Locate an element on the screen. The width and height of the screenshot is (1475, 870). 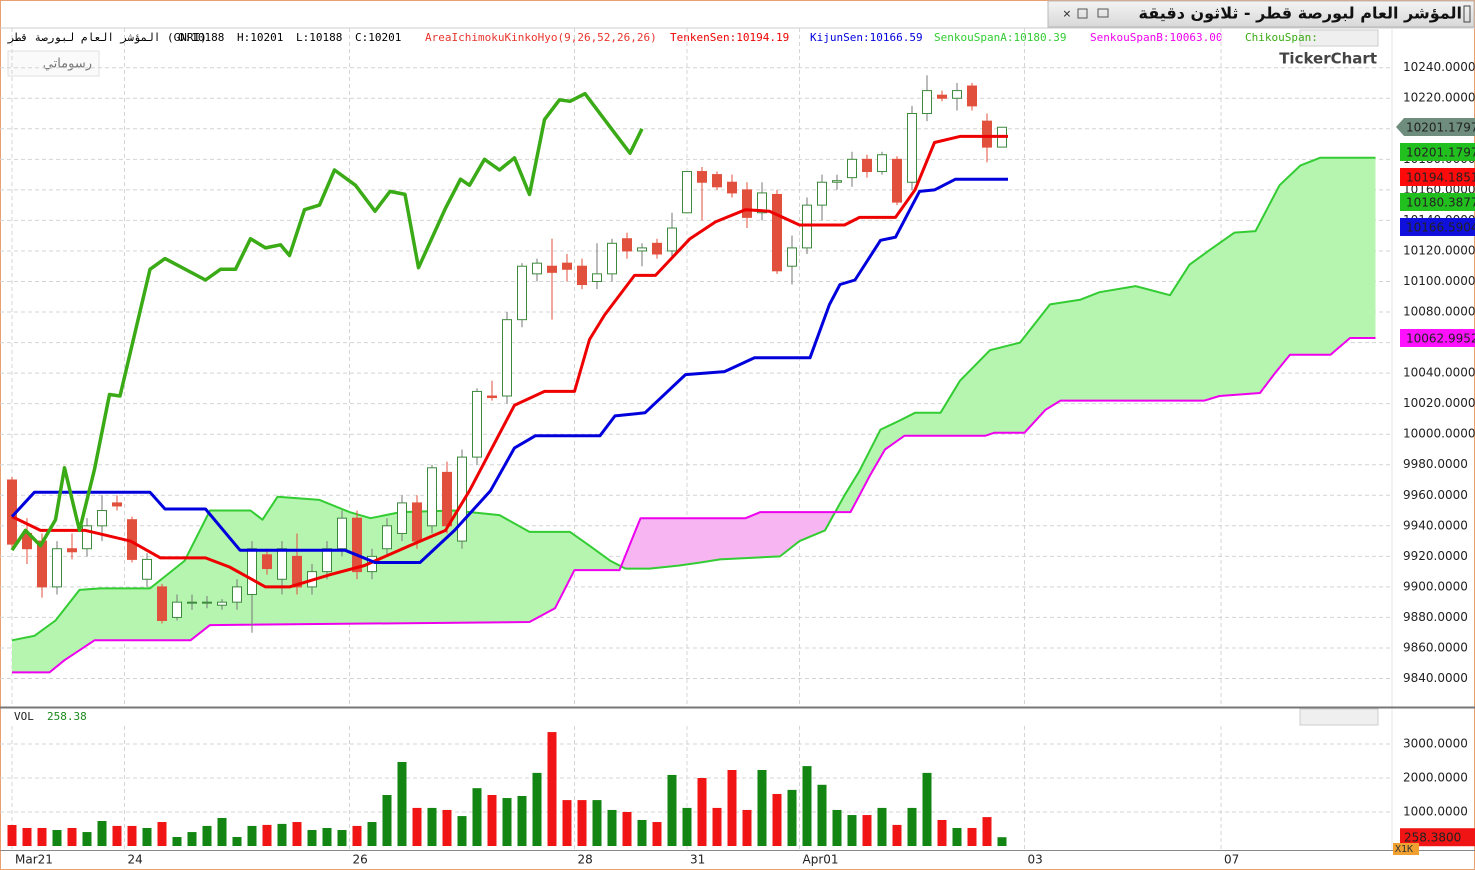
y-tick-label: 9840.0000 is located at coordinates (1435, 678).